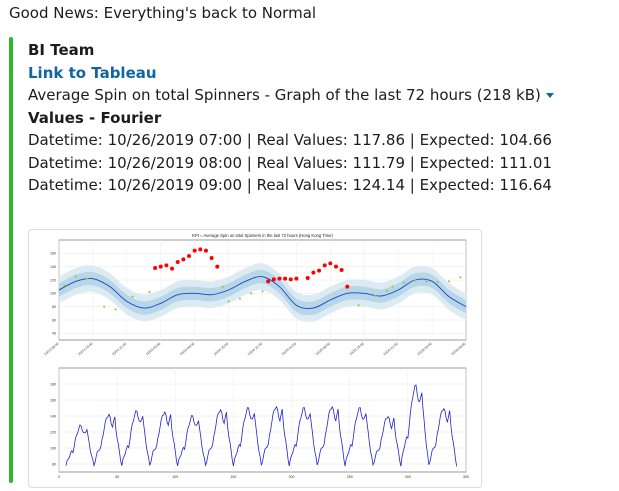 The image size is (619, 491). Describe the element at coordinates (53, 384) in the screenshot. I see `y-tick-label: 180` at that location.